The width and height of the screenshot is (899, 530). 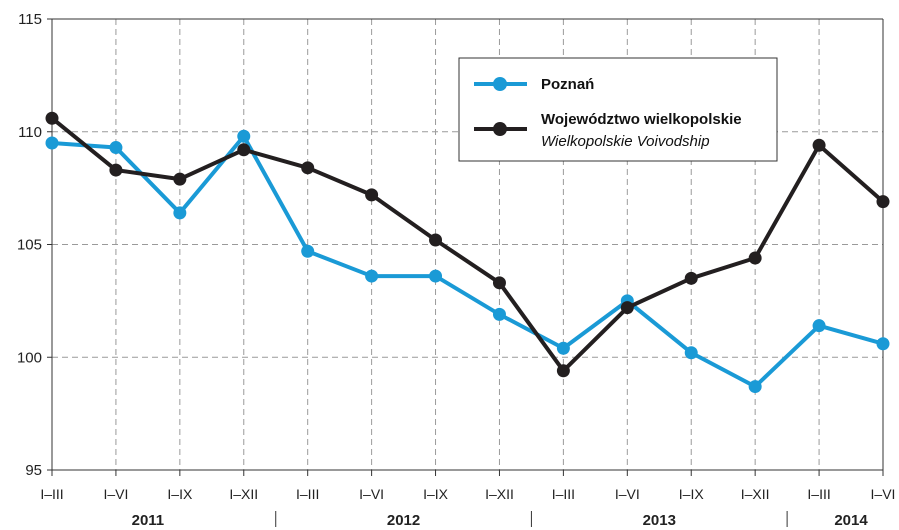 I want to click on legend-box, so click(x=618, y=109).